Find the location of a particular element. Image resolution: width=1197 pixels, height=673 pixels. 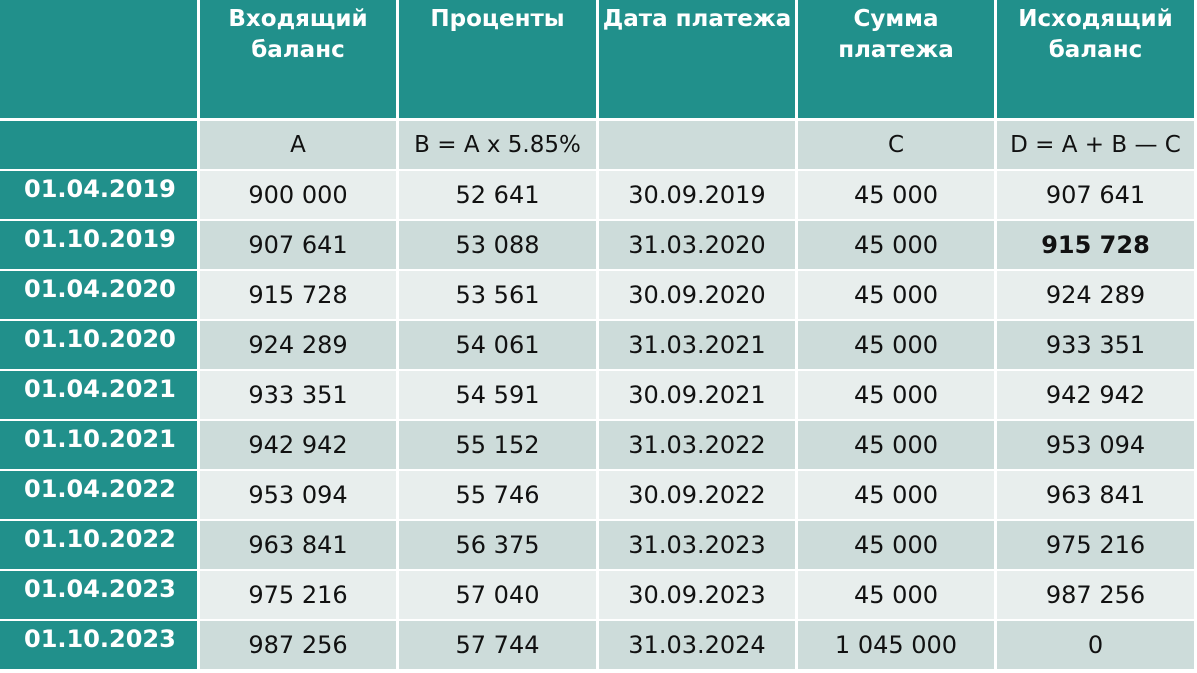

formula-interest: B = A x 5.85% is located at coordinates (499, 146).